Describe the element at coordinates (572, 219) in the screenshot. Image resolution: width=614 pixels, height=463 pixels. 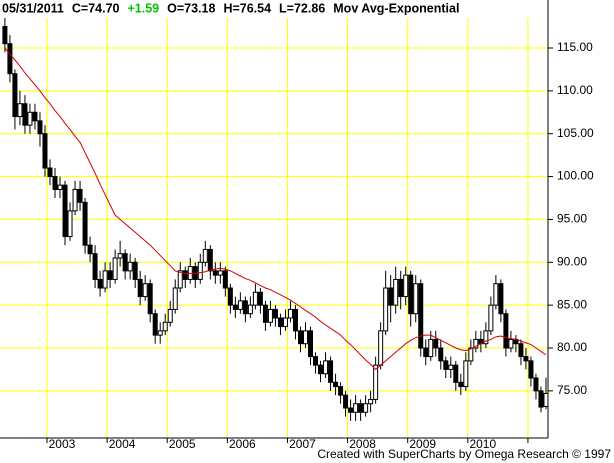
I see `y-tick-label: 95.00` at that location.